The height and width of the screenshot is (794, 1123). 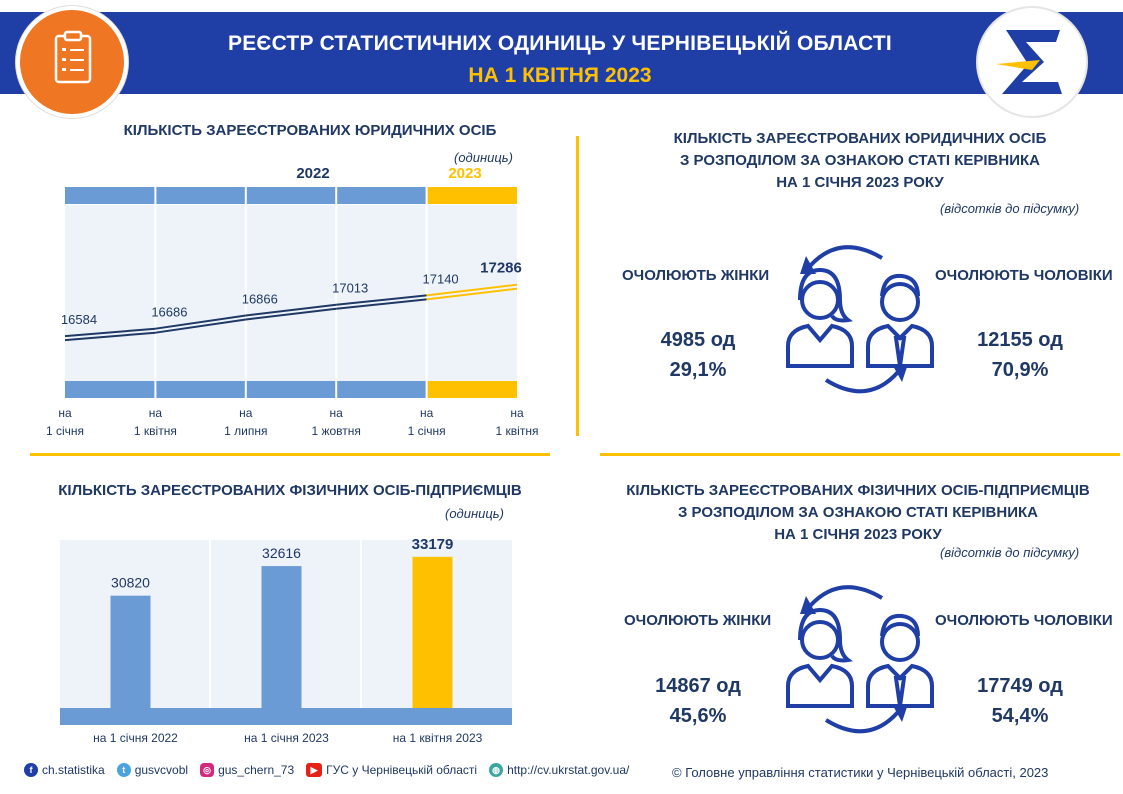 I want to click on men-pct: 54,4%, so click(x=1020, y=716).